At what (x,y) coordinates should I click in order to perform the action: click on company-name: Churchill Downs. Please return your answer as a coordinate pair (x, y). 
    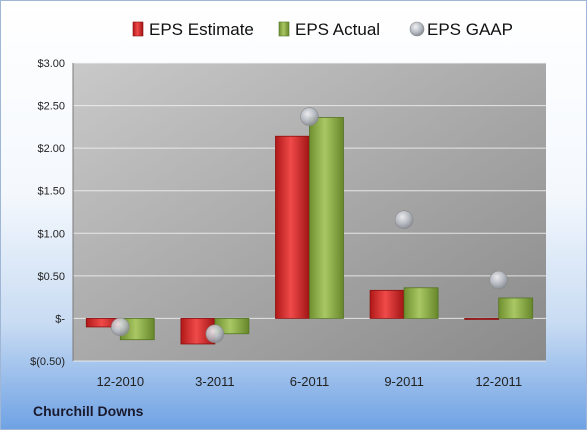
    Looking at the image, I should click on (88, 411).